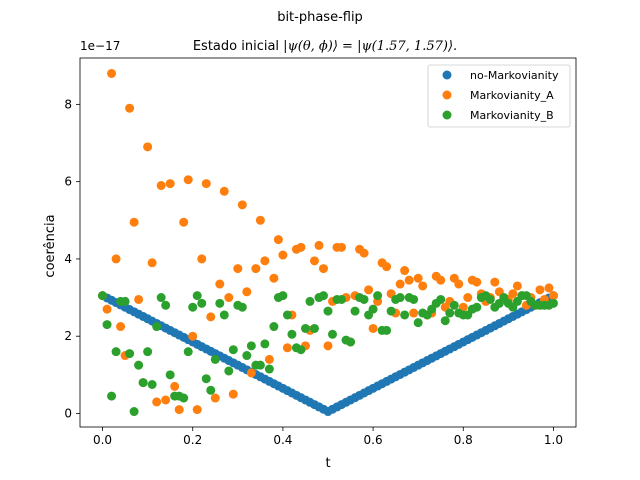  I want to click on x-tick-label: 0.8, so click(463, 440).